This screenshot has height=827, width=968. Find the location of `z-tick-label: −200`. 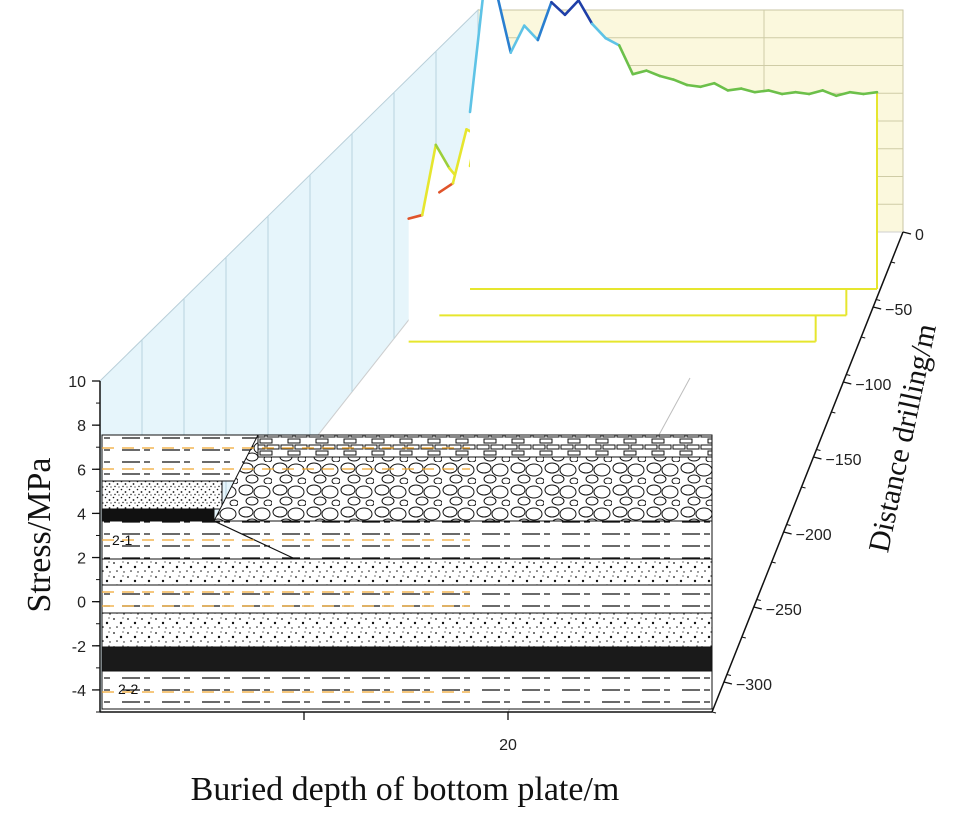

z-tick-label: −200 is located at coordinates (814, 535).